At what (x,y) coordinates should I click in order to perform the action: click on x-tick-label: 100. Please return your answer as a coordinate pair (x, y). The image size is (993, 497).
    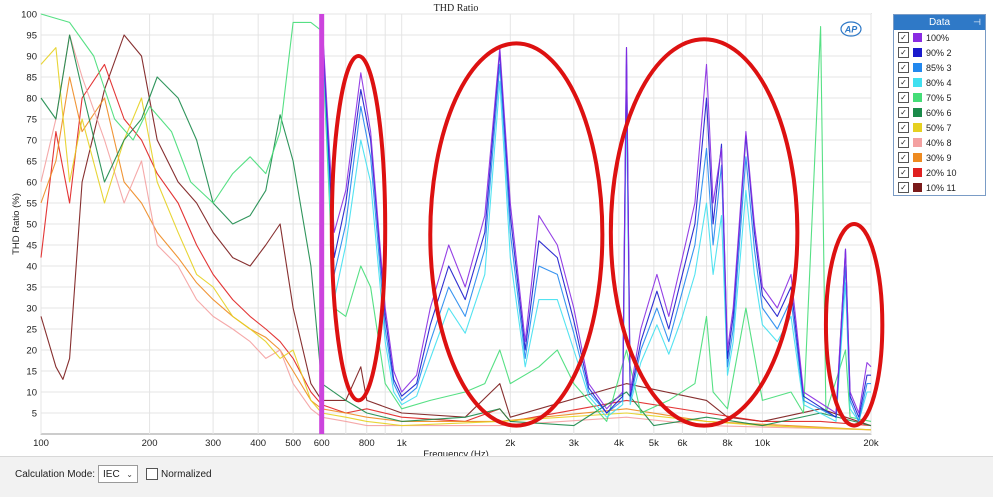
    Looking at the image, I should click on (41, 443).